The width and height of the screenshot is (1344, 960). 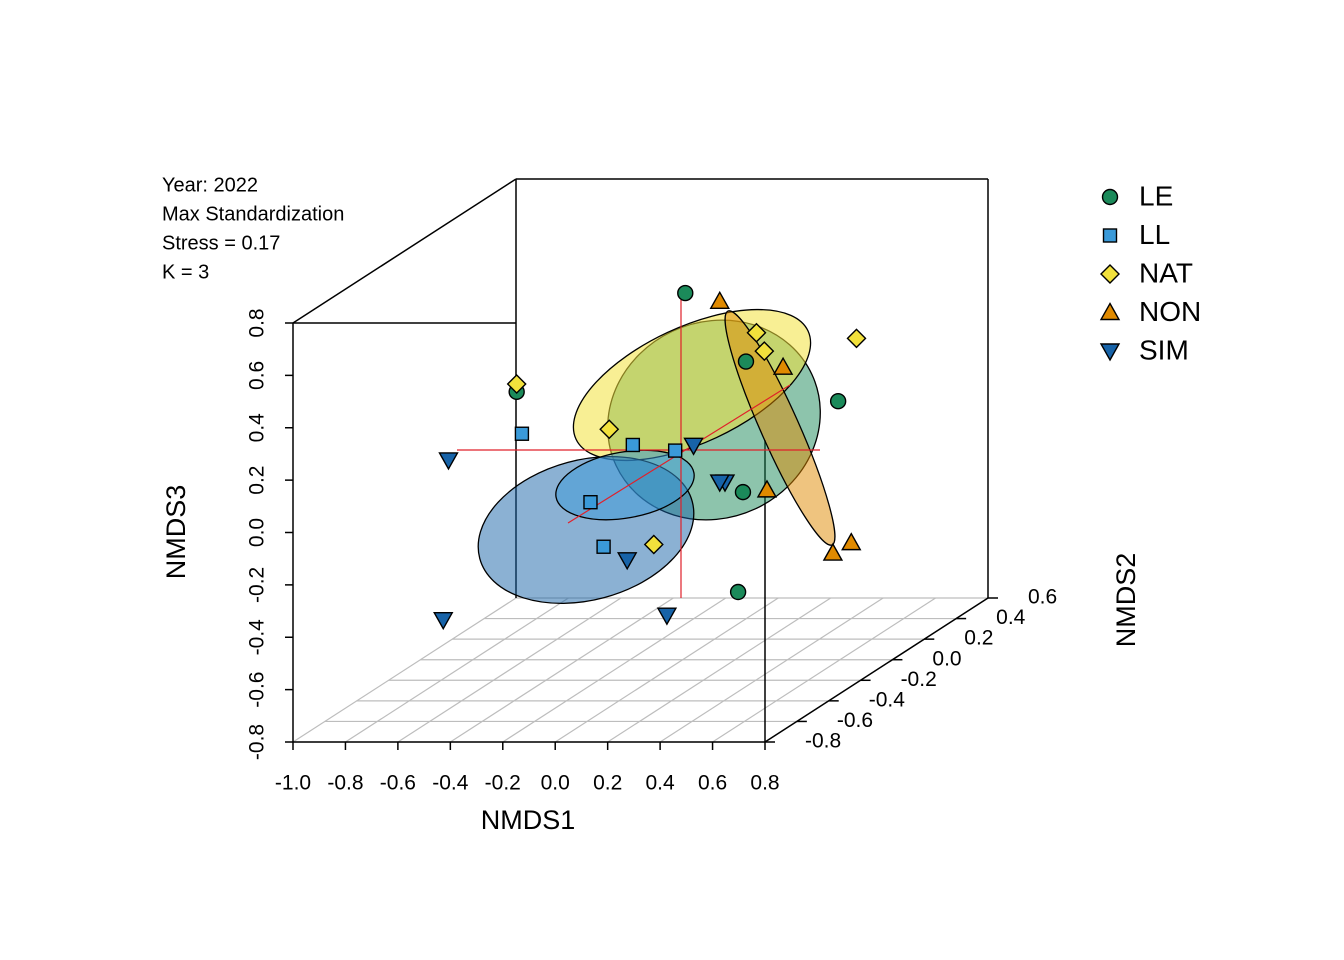 I want to click on z-tick-label: -0.8, so click(x=257, y=742).